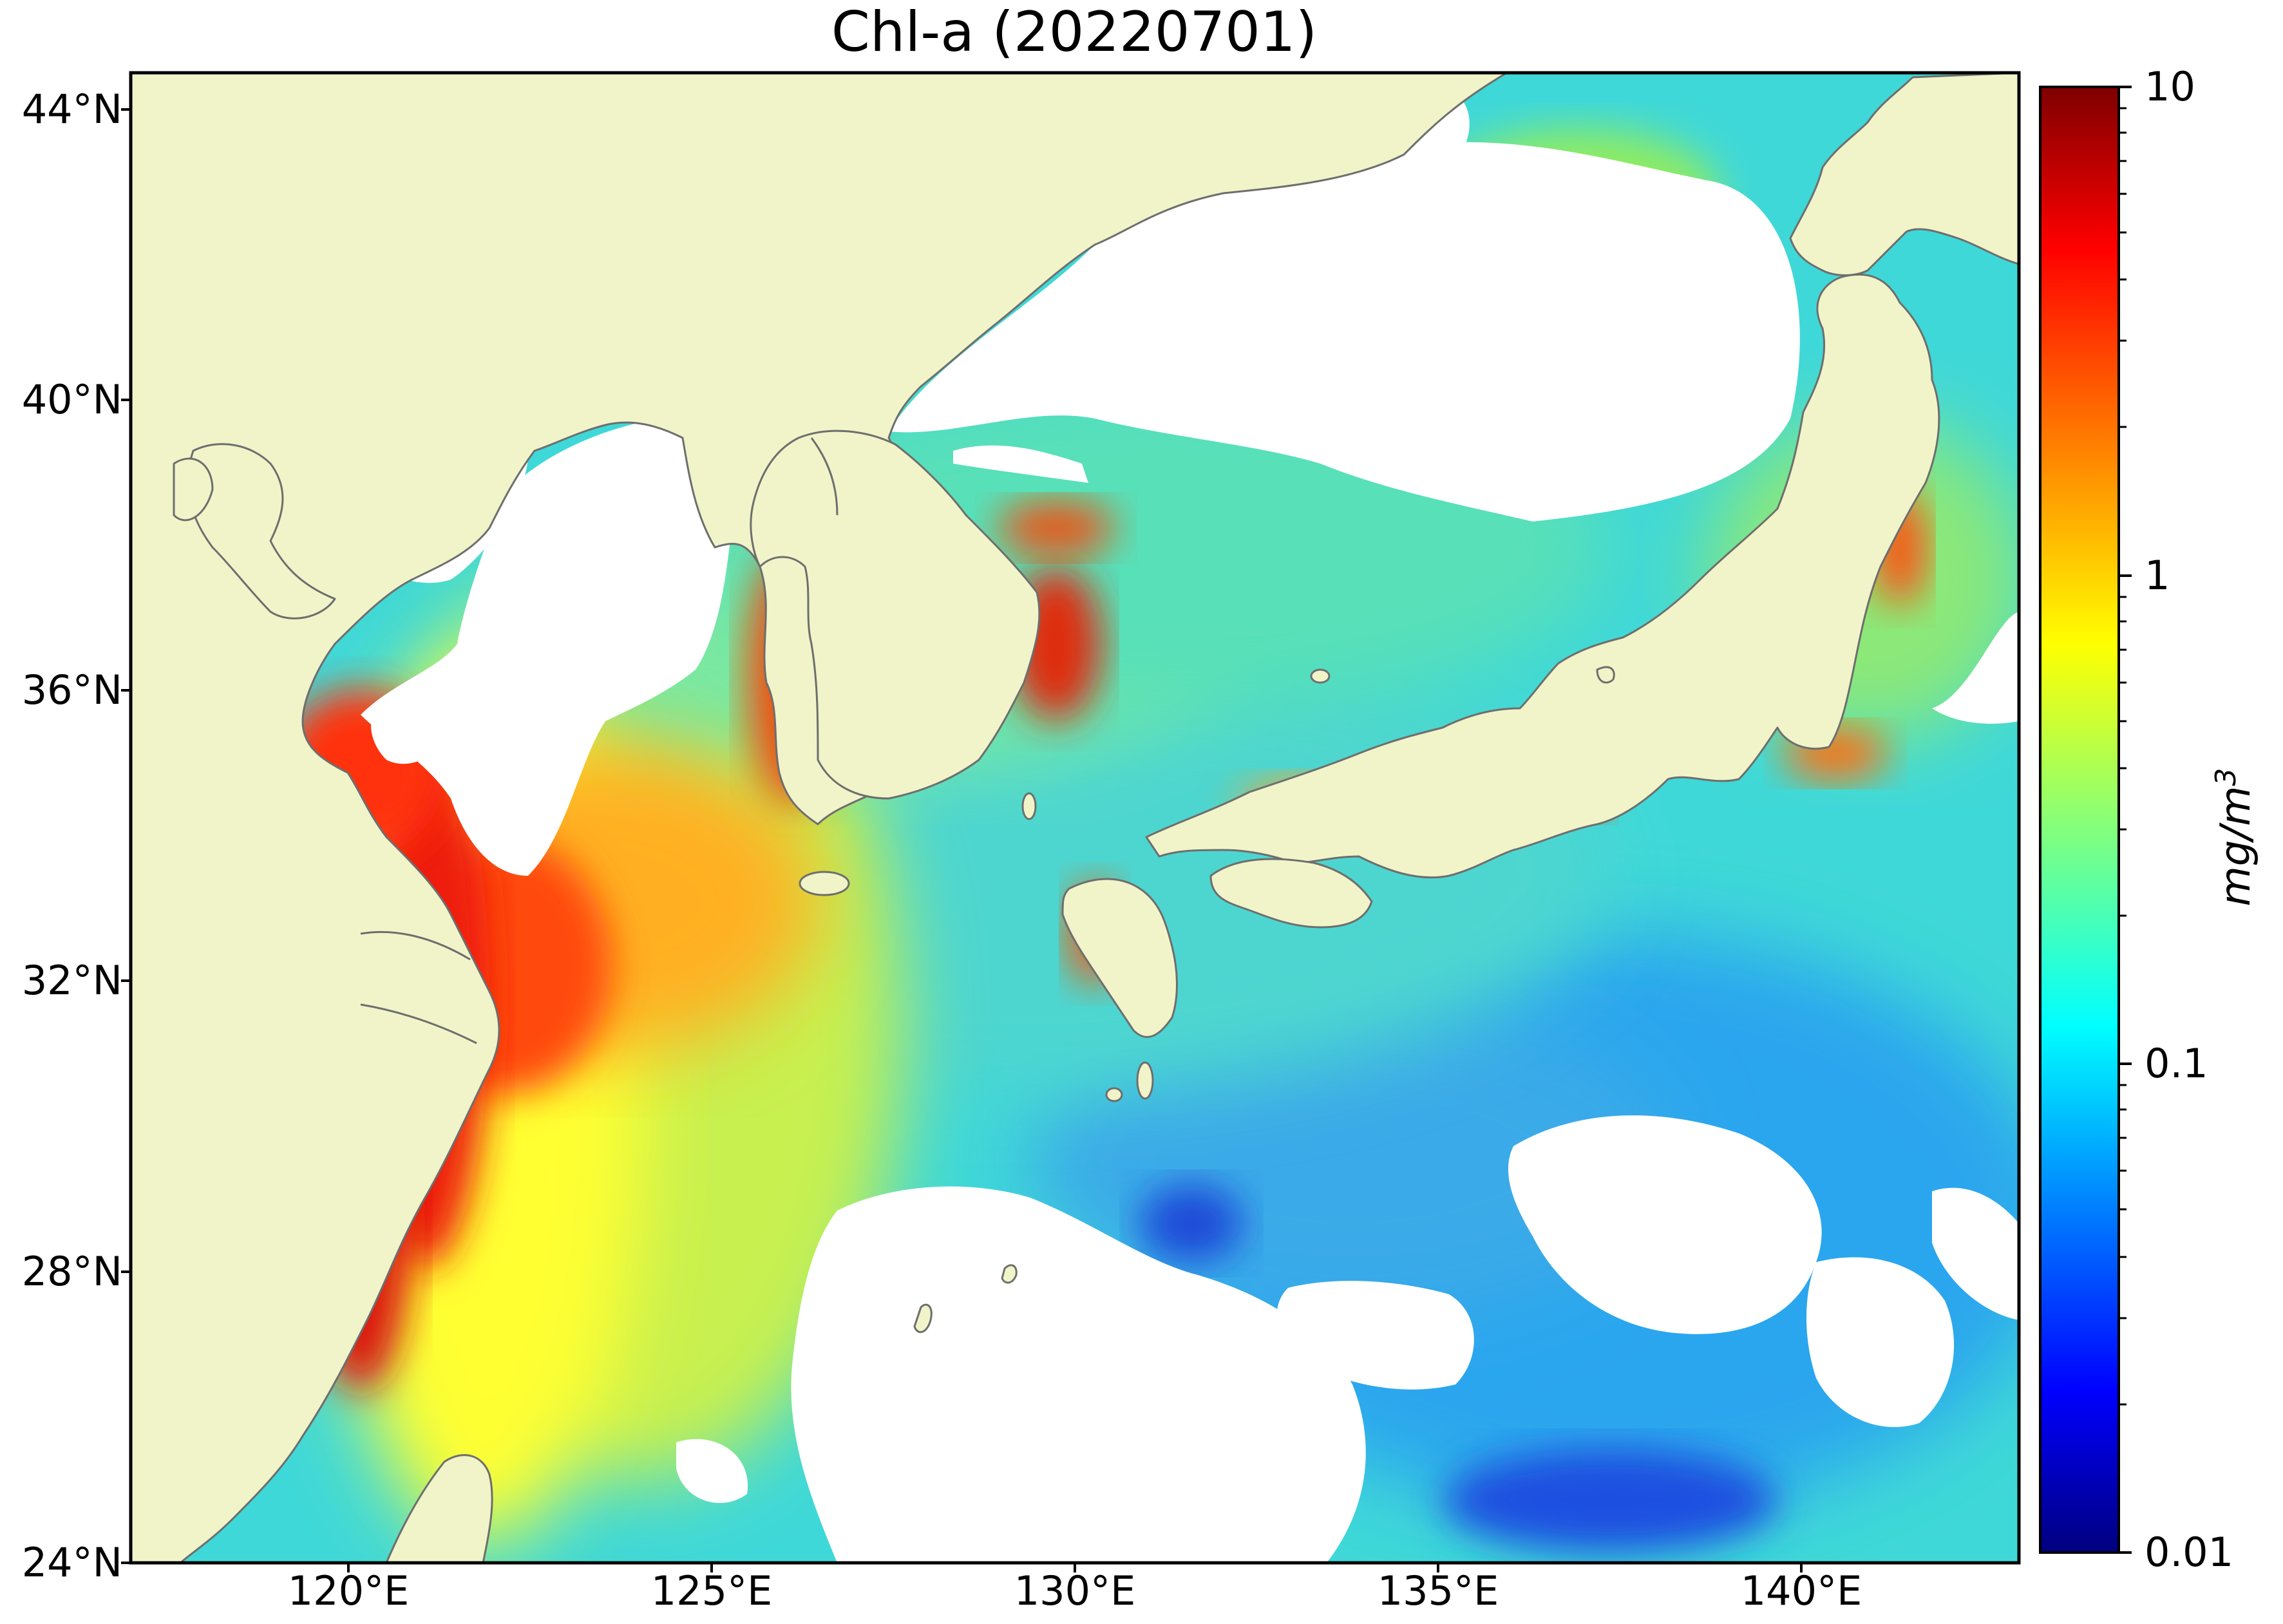 This screenshot has width=2283, height=1624. Describe the element at coordinates (1075, 1590) in the screenshot. I see `lon-tick-130: 130°E` at that location.